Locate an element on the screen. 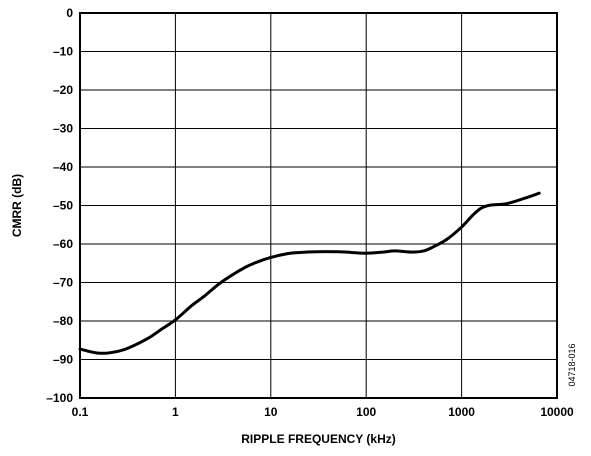  y-tick-label: –30 is located at coordinates (63, 129).